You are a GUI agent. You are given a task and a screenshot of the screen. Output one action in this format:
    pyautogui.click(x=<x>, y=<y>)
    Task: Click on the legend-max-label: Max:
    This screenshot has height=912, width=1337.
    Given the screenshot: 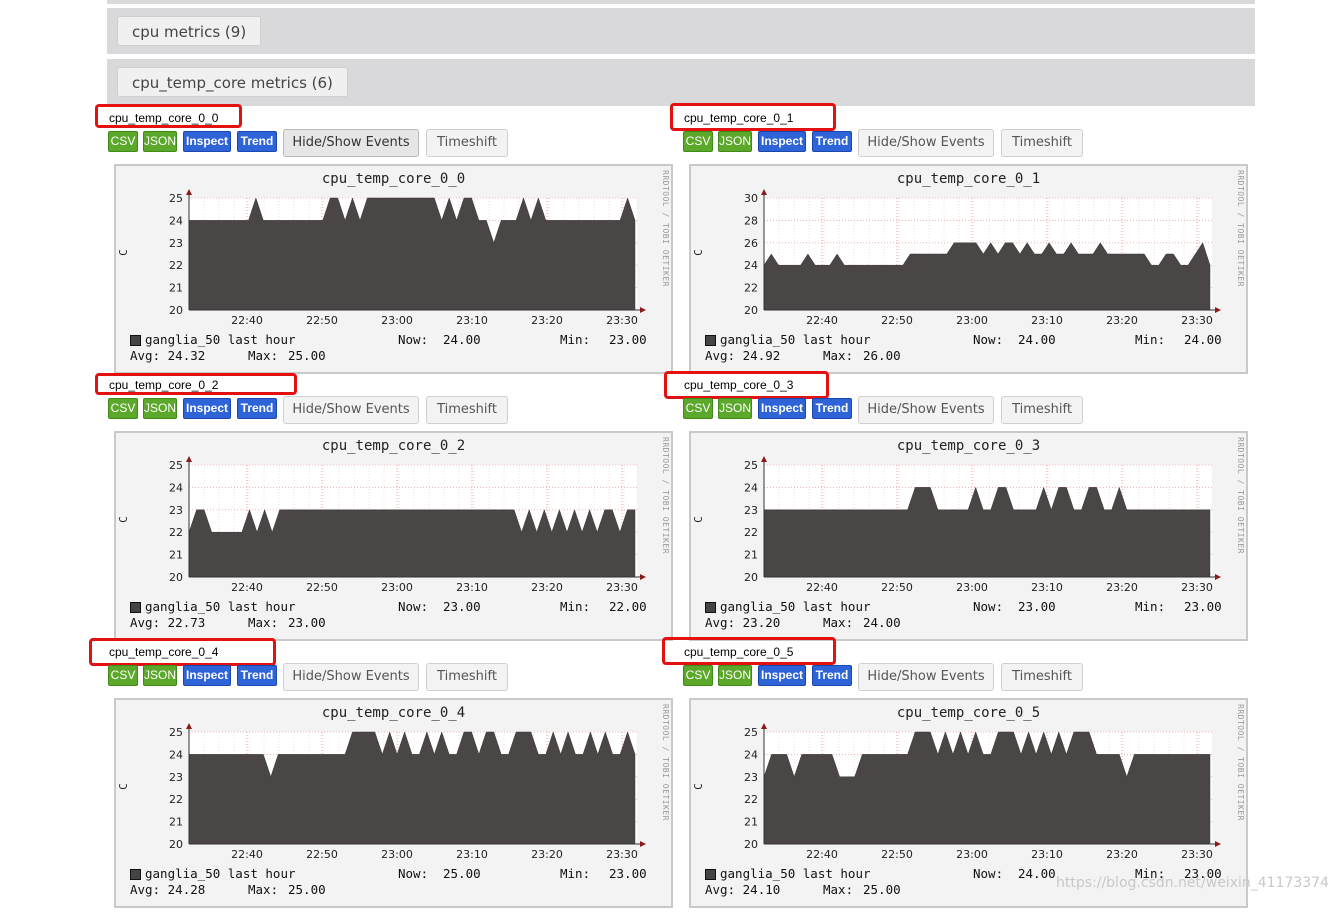 What is the action you would take?
    pyautogui.click(x=263, y=889)
    